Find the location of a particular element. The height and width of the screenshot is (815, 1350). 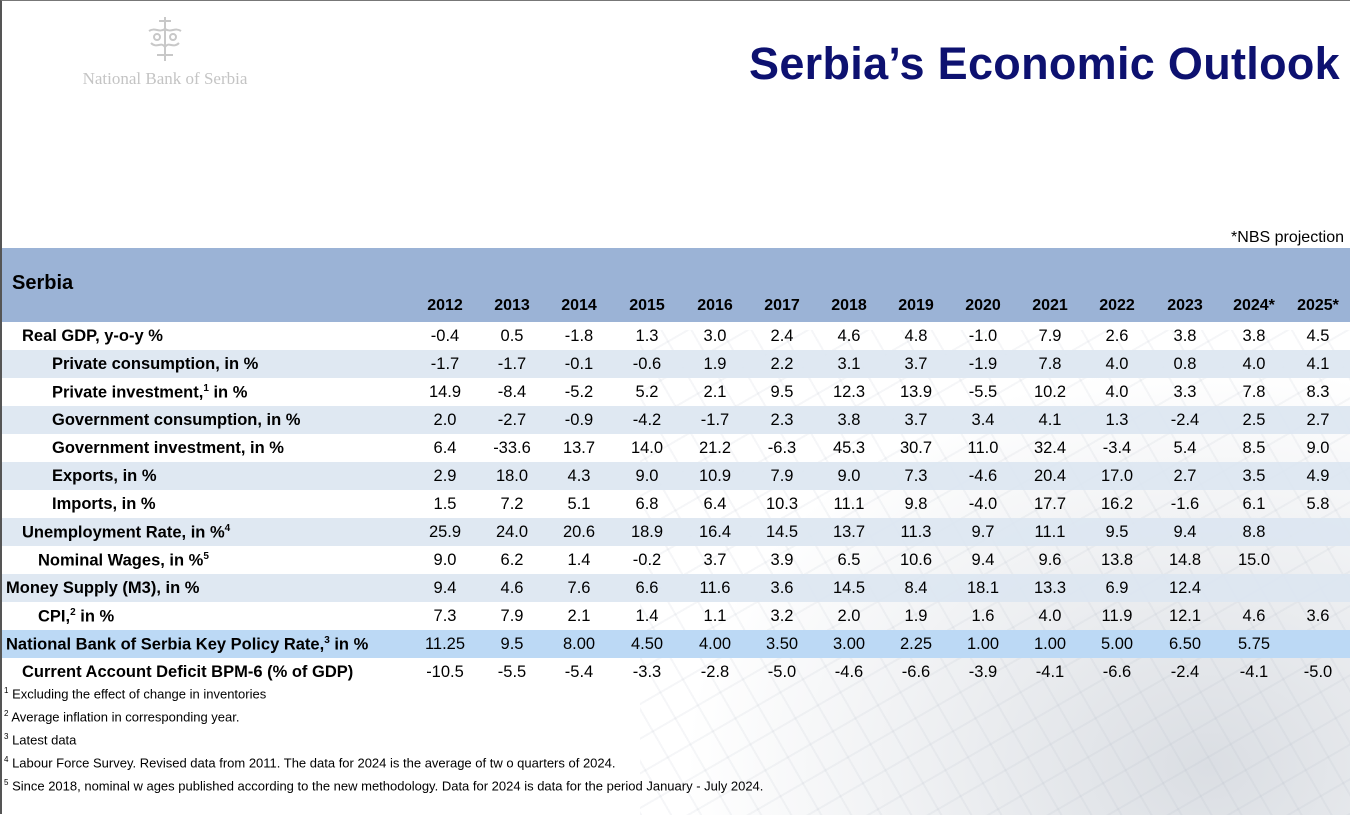

table-cell: -33.6 is located at coordinates (512, 448).